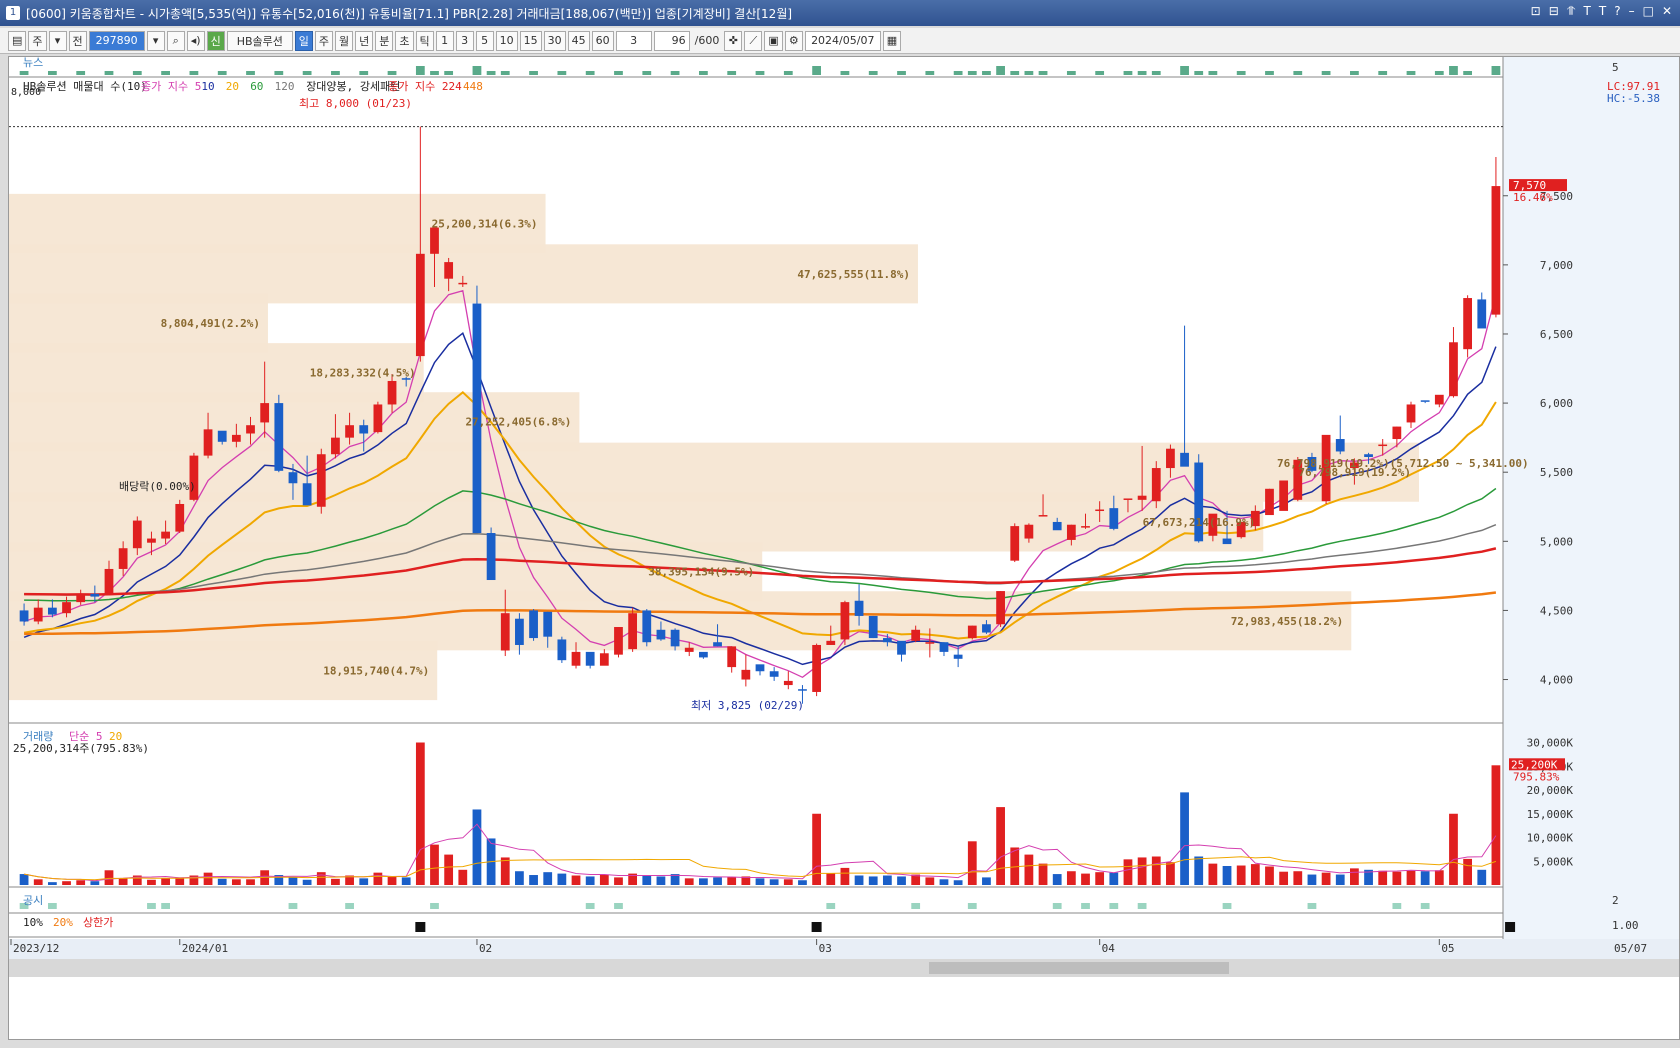  Describe the element at coordinates (1617, 11) in the screenshot. I see `help-icon: ?` at that location.